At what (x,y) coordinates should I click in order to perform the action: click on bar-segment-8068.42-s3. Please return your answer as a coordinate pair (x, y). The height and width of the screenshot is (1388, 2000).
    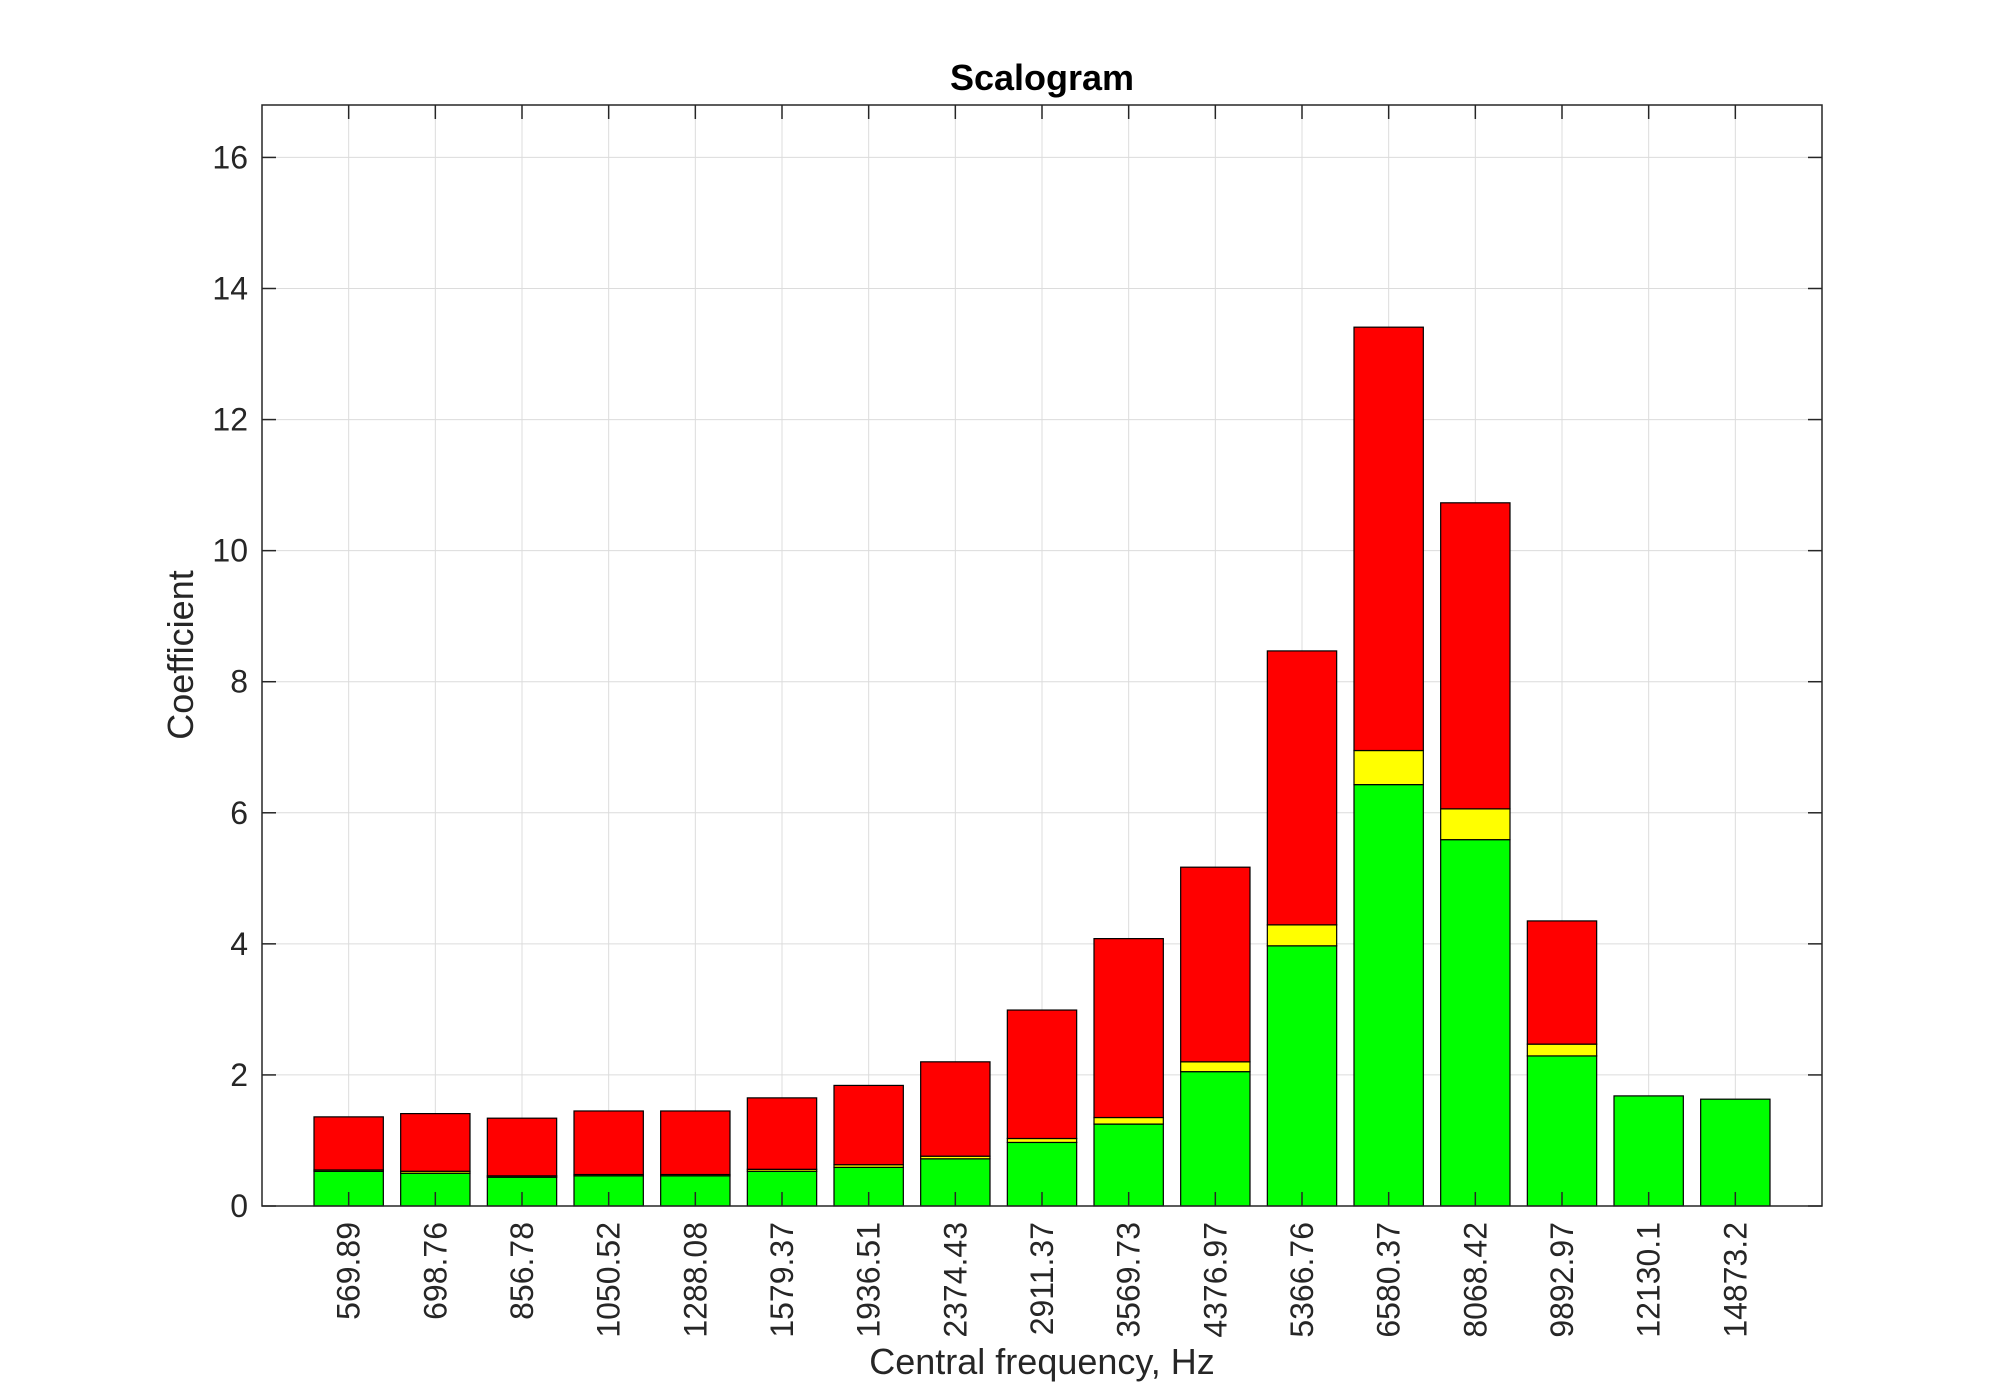
    Looking at the image, I should click on (1475, 656).